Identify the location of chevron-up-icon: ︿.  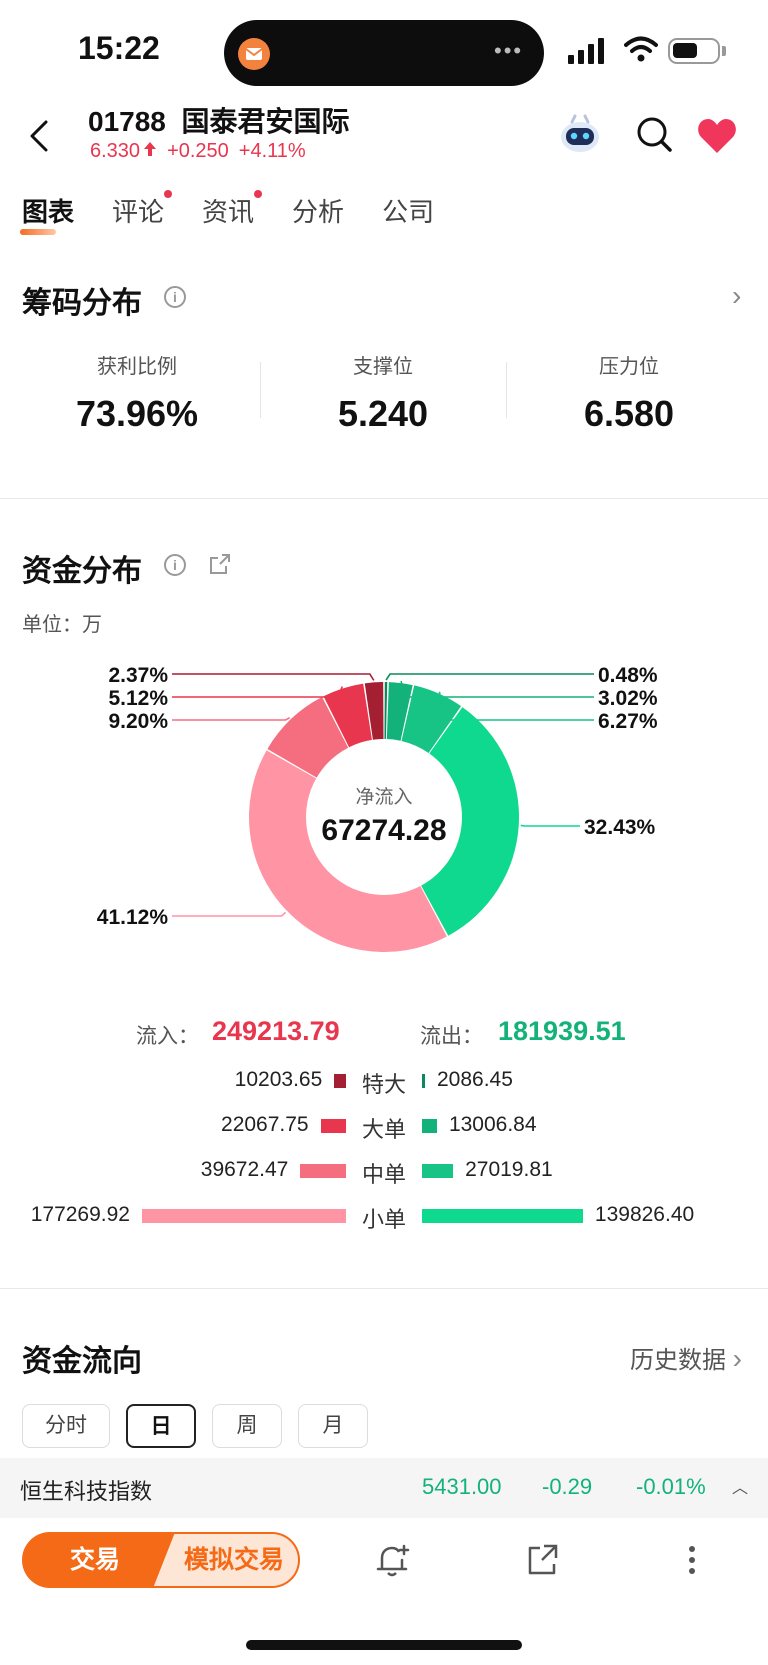
(740, 1488).